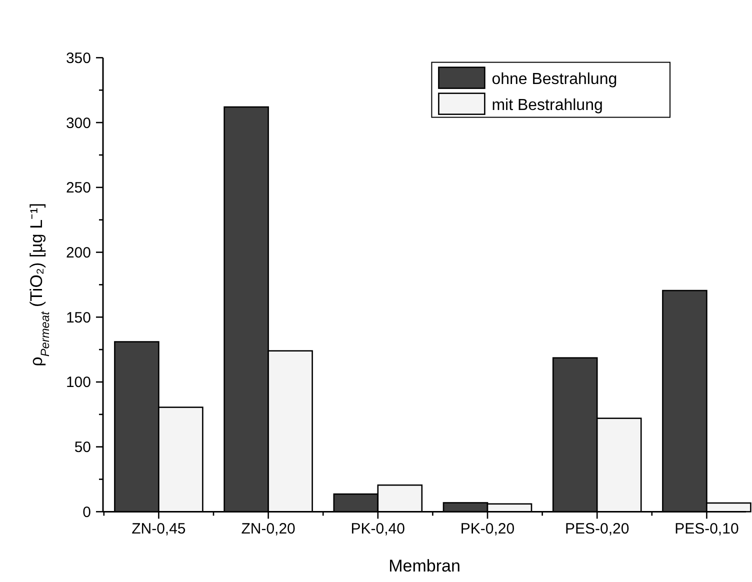 The width and height of the screenshot is (752, 582). Describe the element at coordinates (555, 79) in the screenshot. I see `legend-label: ohne Bestrahlung` at that location.